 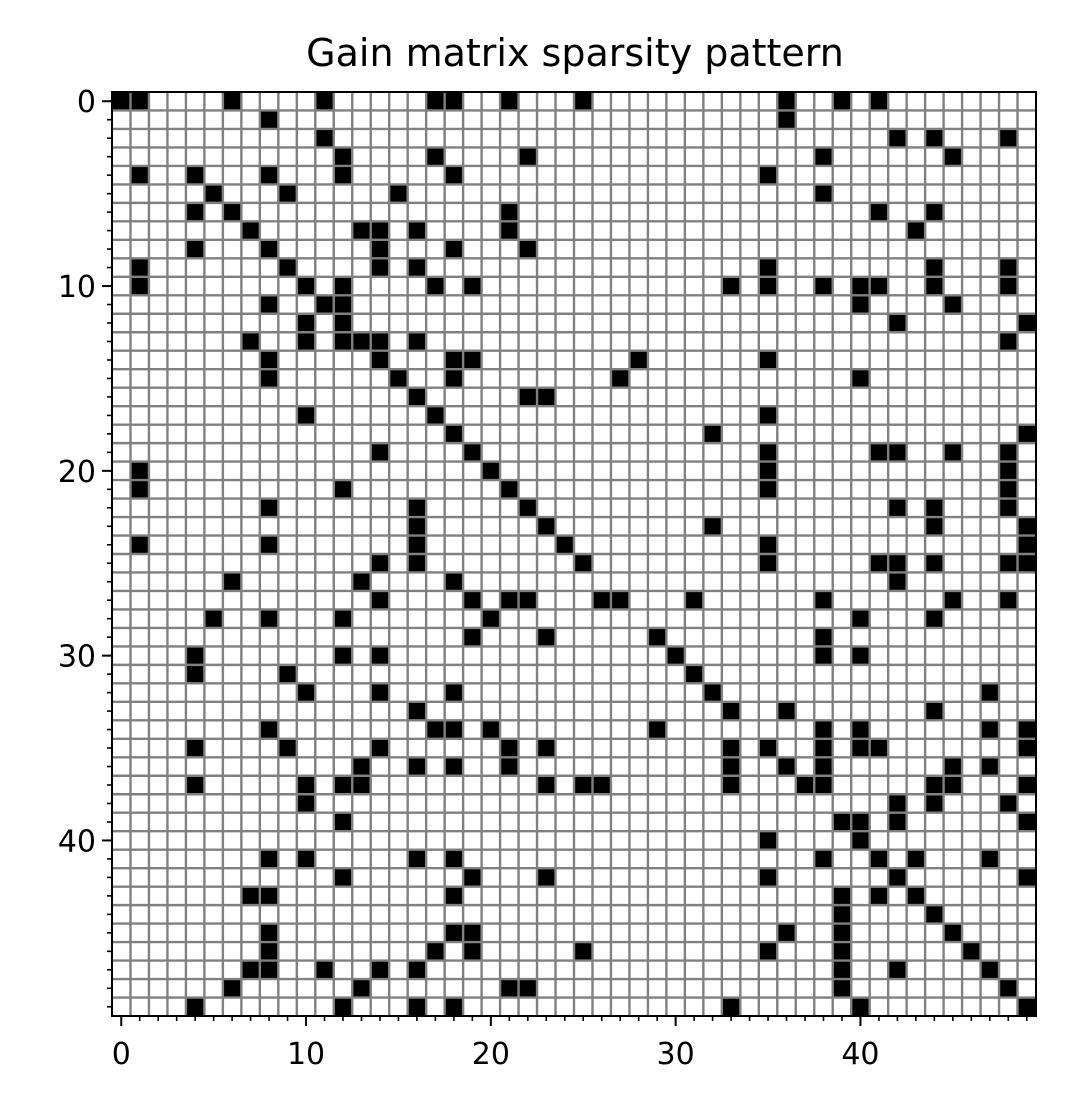 What do you see at coordinates (77, 657) in the screenshot?
I see `y-tick-label: 30` at bounding box center [77, 657].